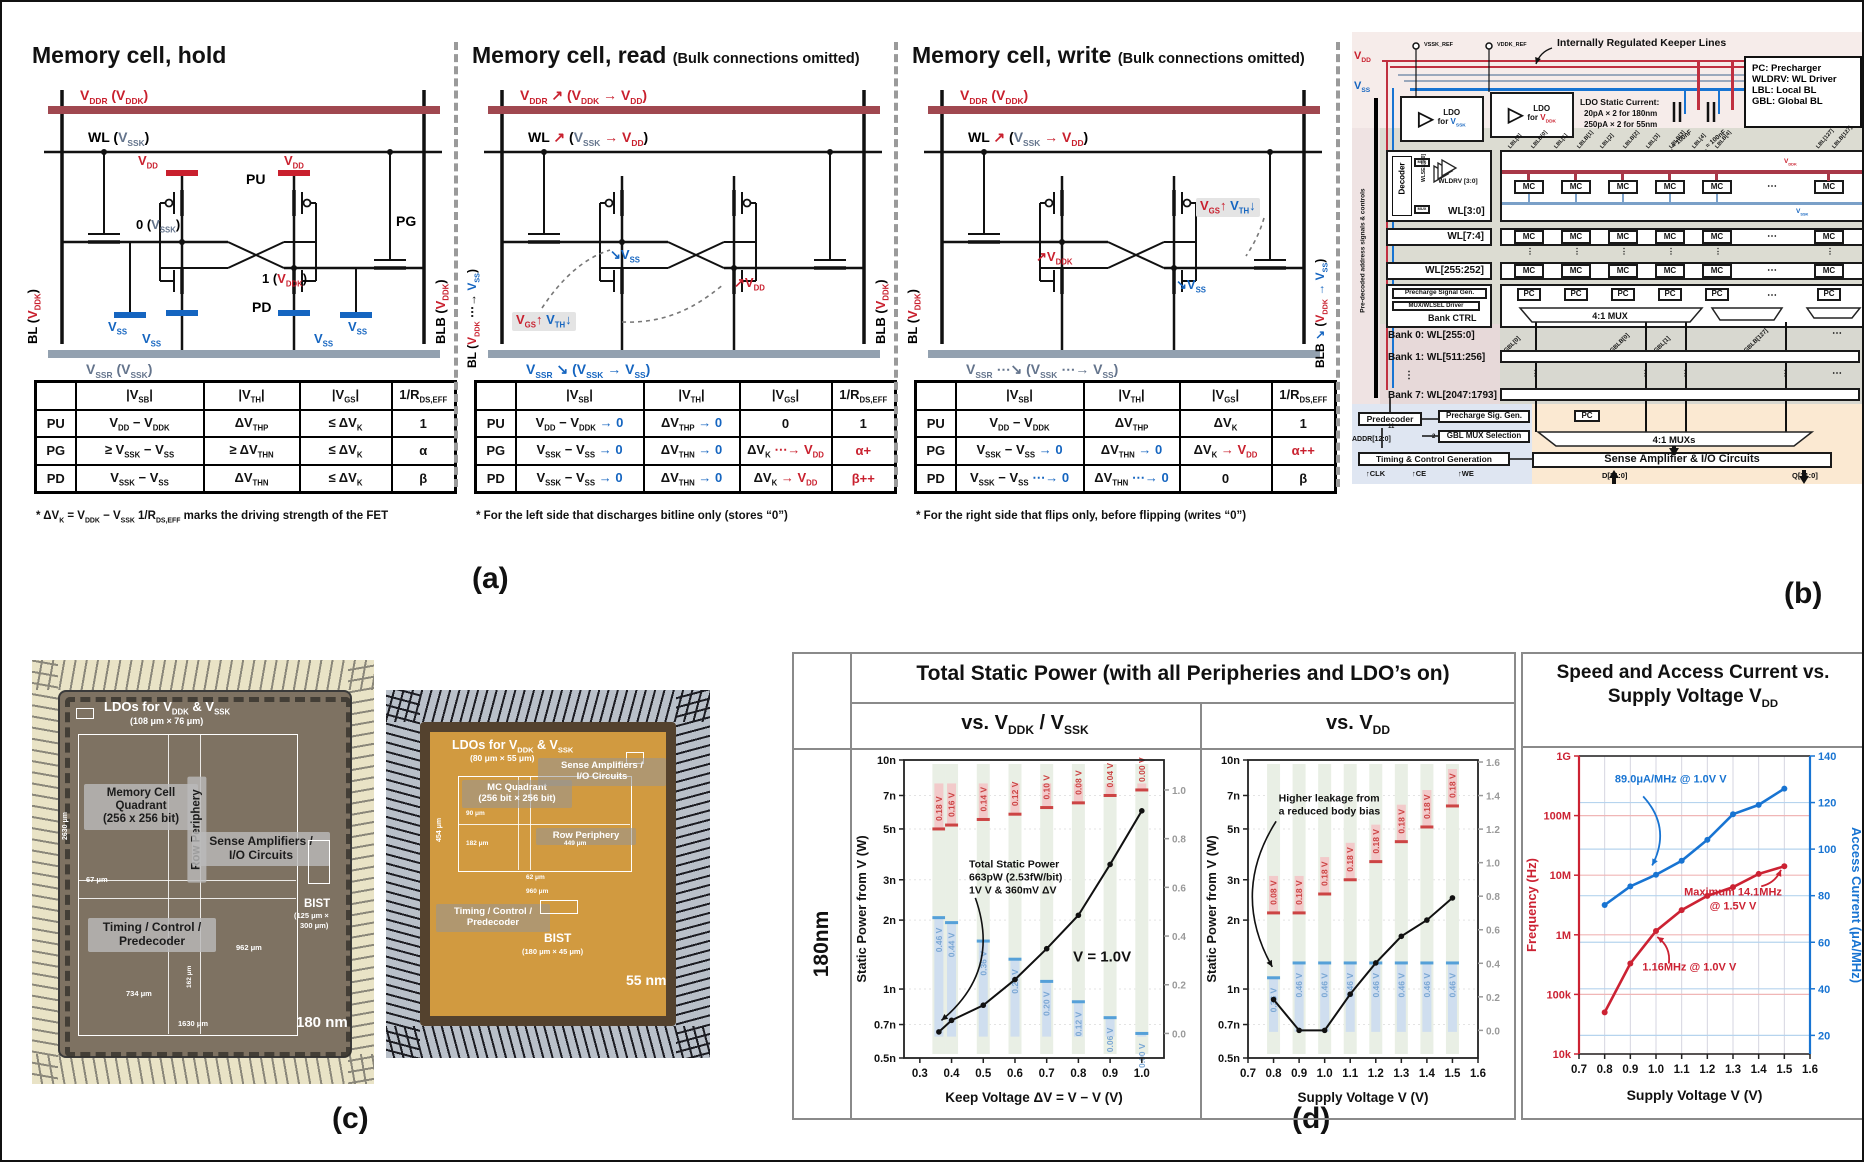 The image size is (1864, 1162). Describe the element at coordinates (1402, 186) in the screenshot. I see `decoder-inner: Decoder` at that location.